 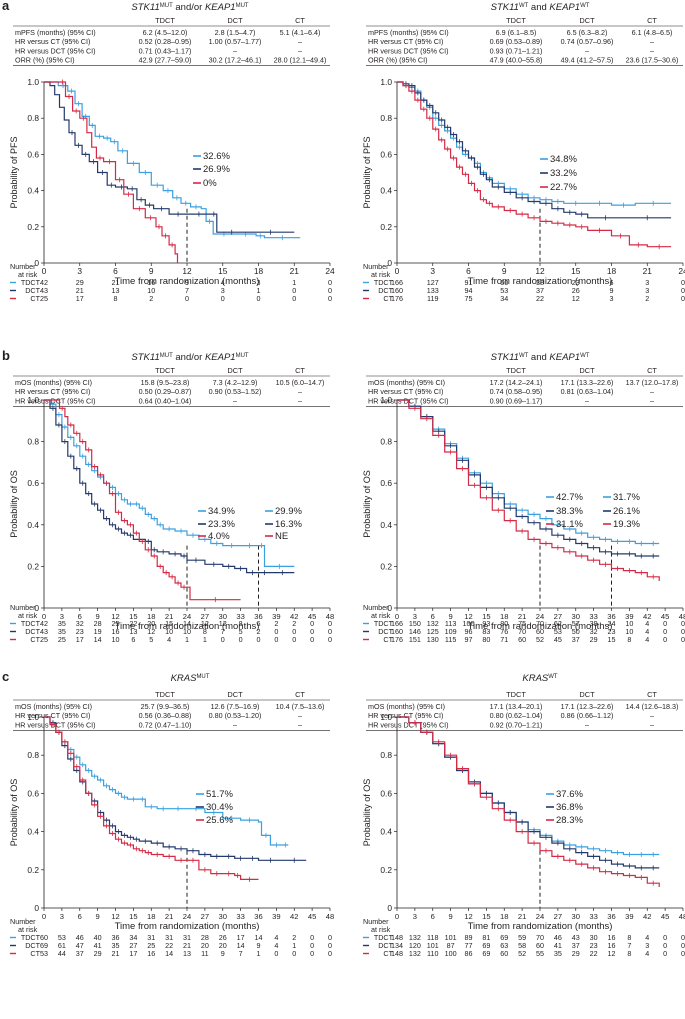 What do you see at coordinates (116, 290) in the screenshot?
I see `risk-count-dct: 13` at bounding box center [116, 290].